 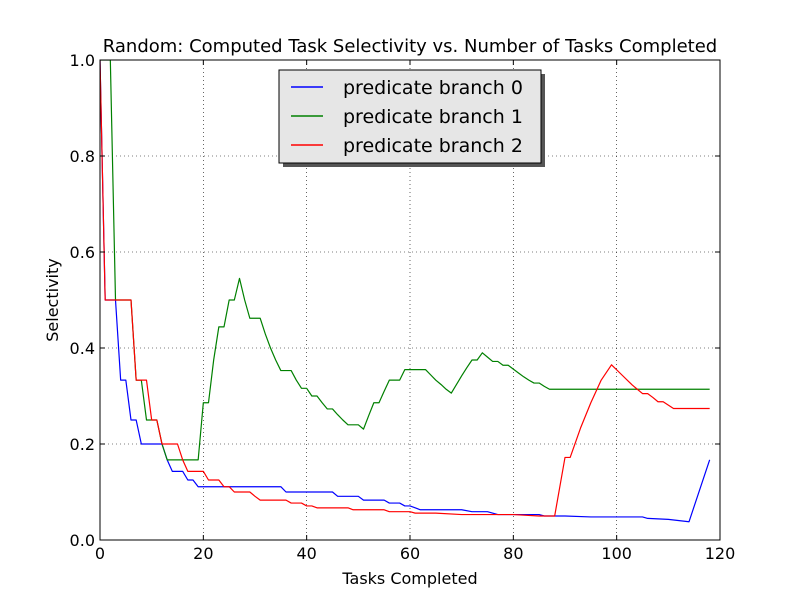 What do you see at coordinates (410, 553) in the screenshot?
I see `x-tick-label: 60` at bounding box center [410, 553].